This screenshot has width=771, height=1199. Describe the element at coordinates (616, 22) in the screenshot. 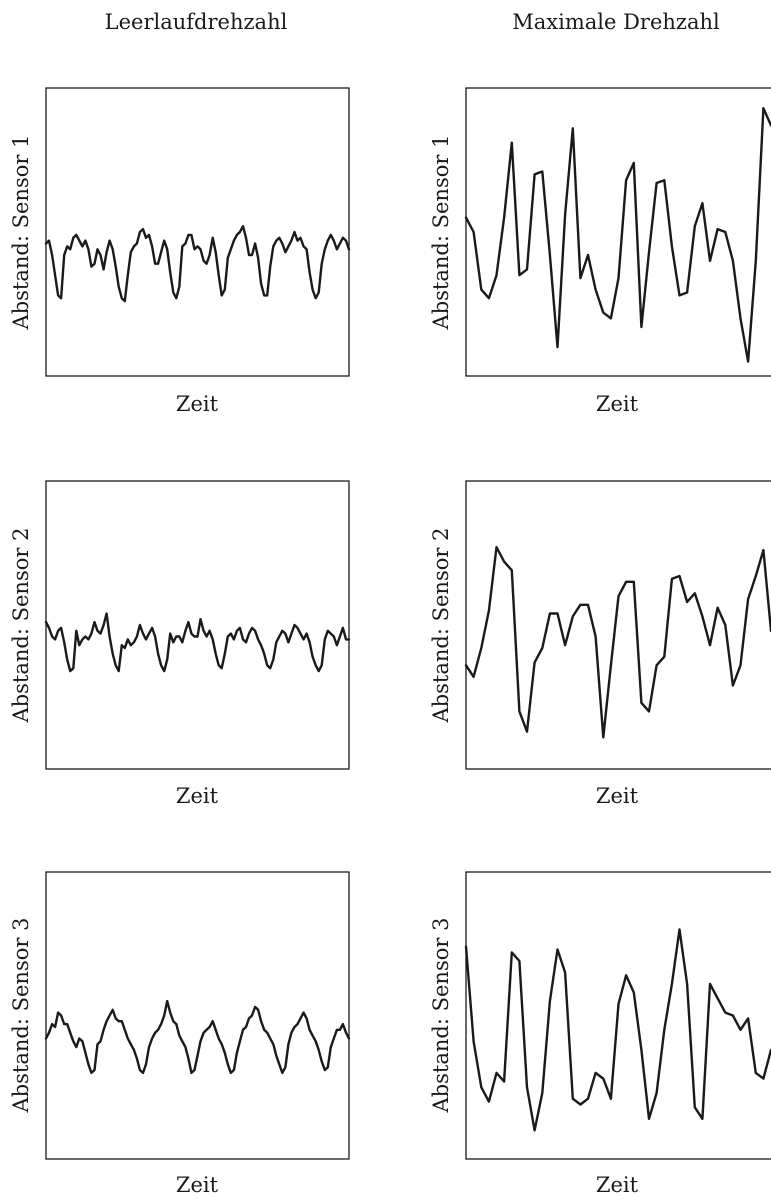

I see `column-title-max: Maximale Drehzahl` at that location.